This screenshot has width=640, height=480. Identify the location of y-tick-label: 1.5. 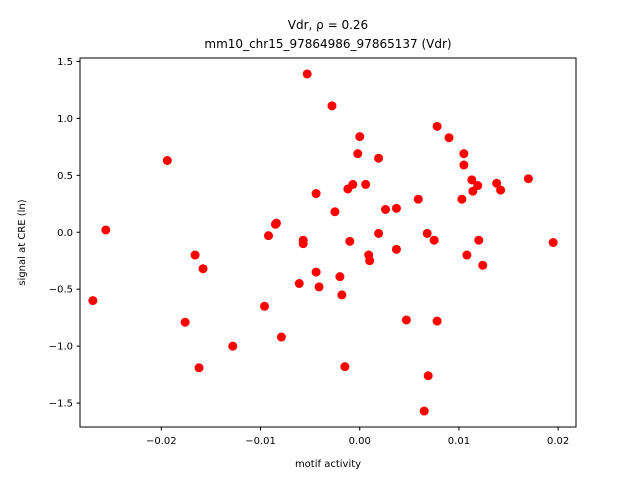
(65, 62).